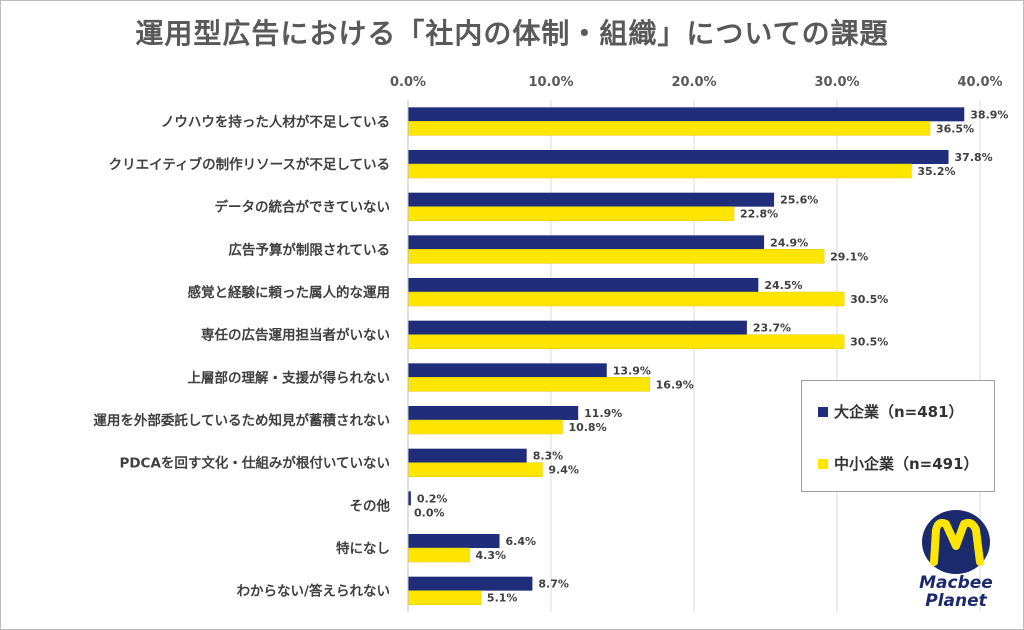 The image size is (1024, 630). What do you see at coordinates (550, 82) in the screenshot?
I see `x-tick-label: 10.0%` at bounding box center [550, 82].